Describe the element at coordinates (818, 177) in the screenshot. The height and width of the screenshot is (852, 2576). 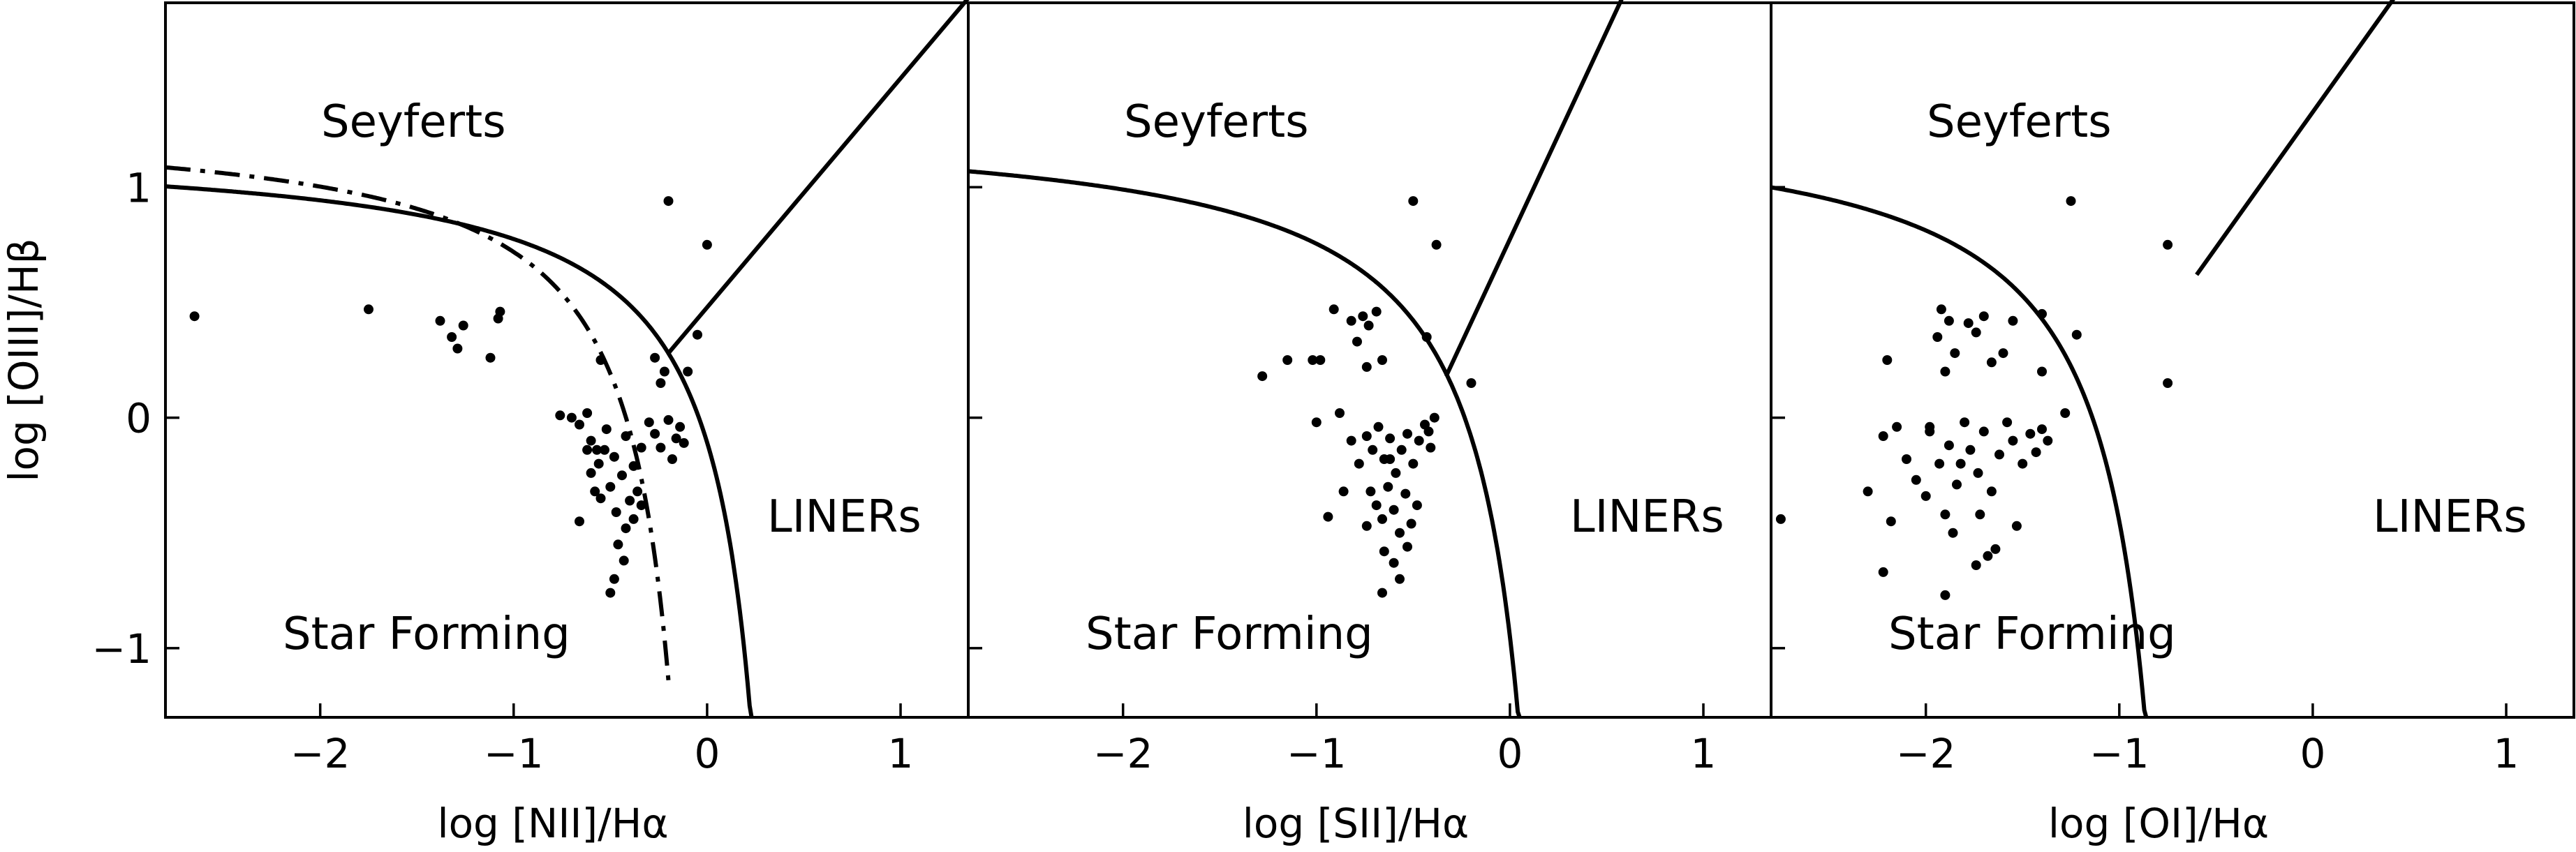
I see `liner-line-curve` at that location.